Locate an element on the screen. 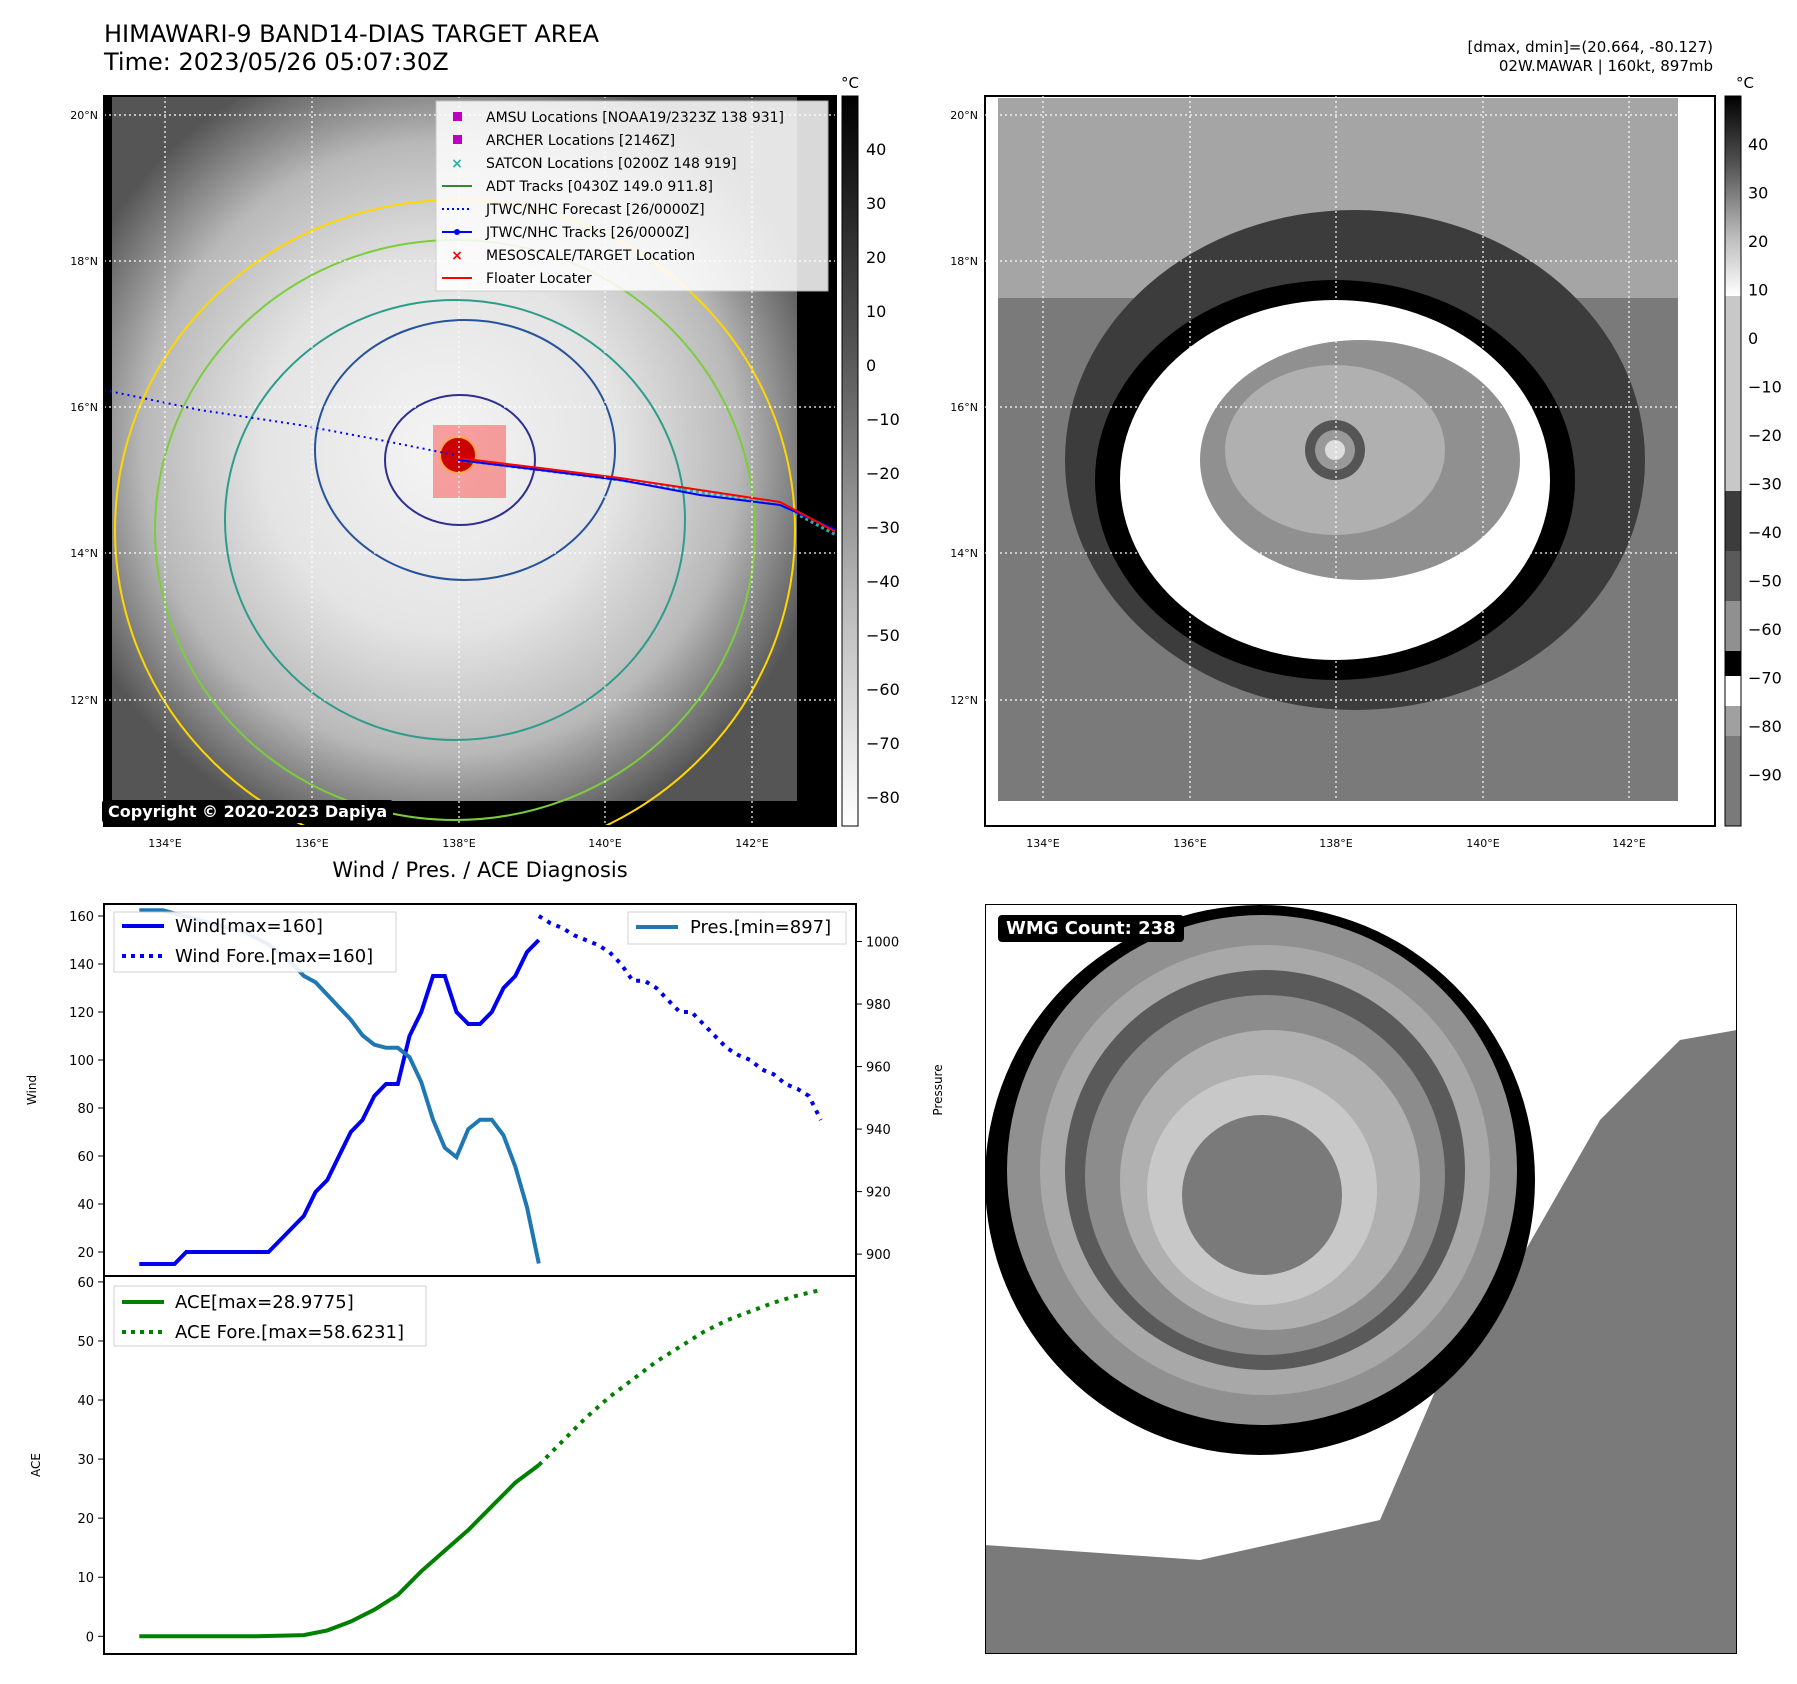 This screenshot has height=1684, width=1797. legend-pressure: Pres.[min=897] is located at coordinates (760, 927).